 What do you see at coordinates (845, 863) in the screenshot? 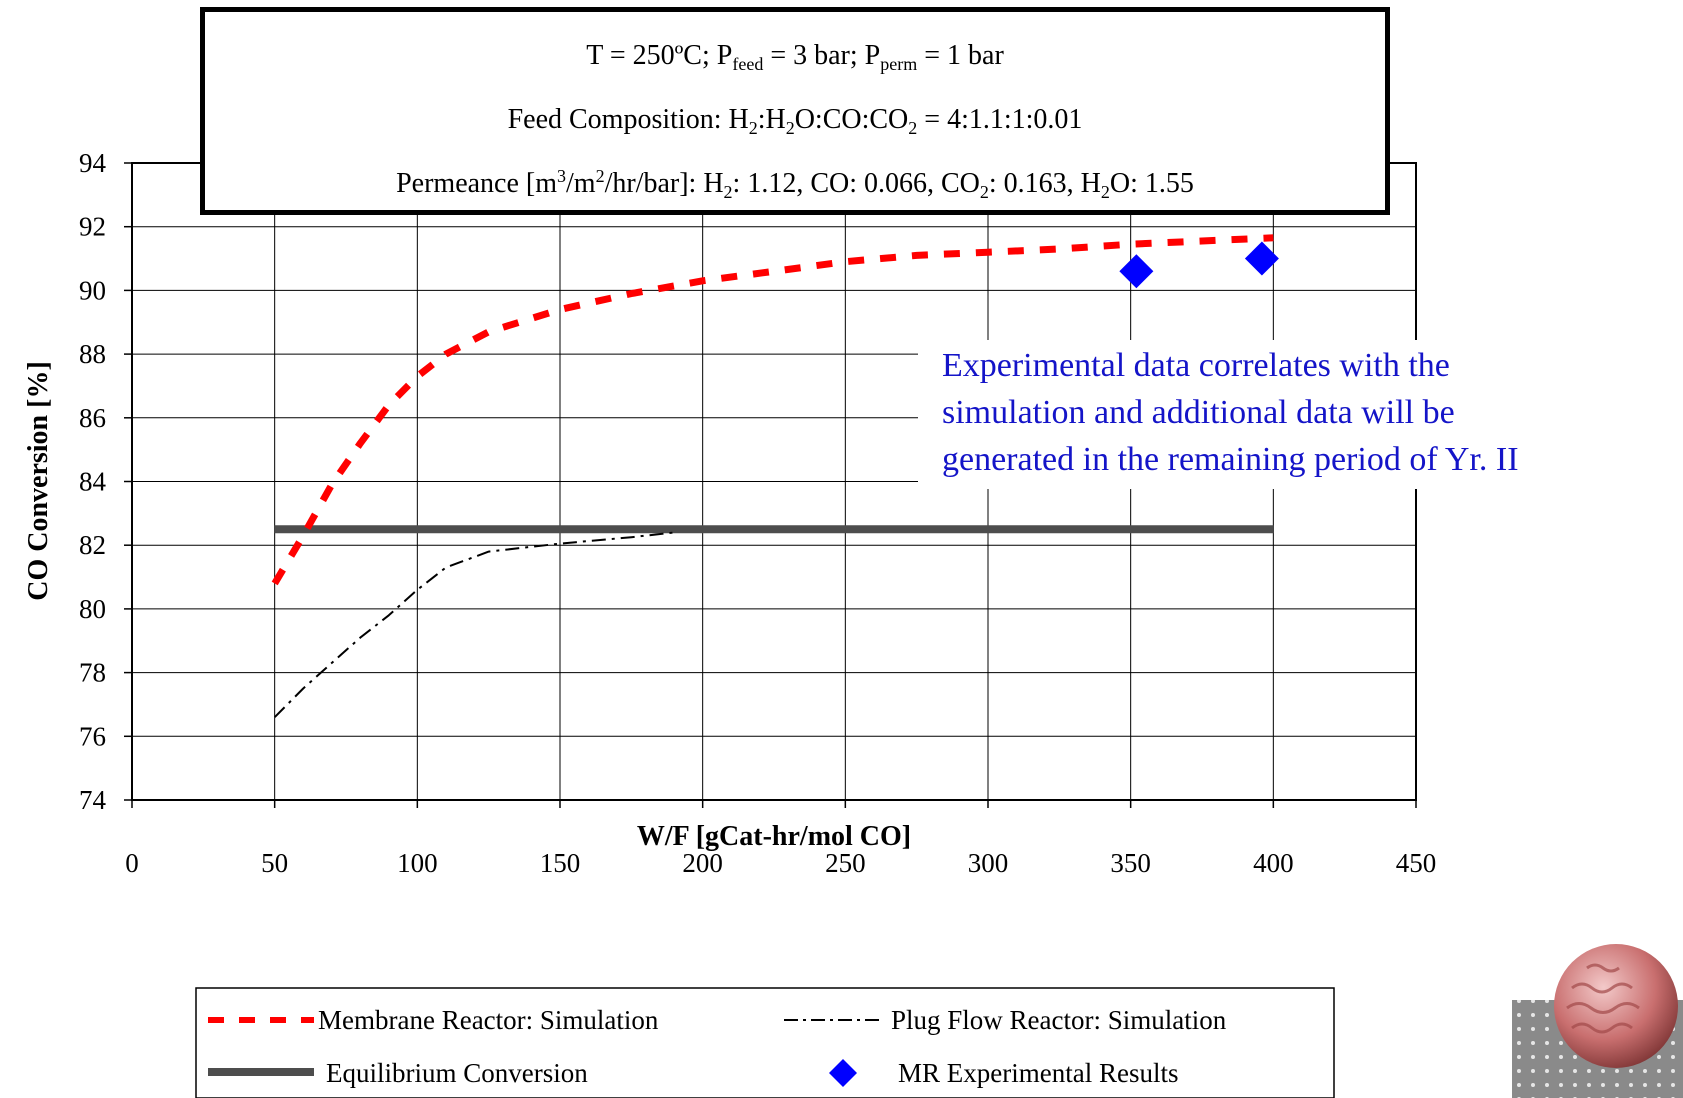
I see `x-tick-label: 250` at bounding box center [845, 863].